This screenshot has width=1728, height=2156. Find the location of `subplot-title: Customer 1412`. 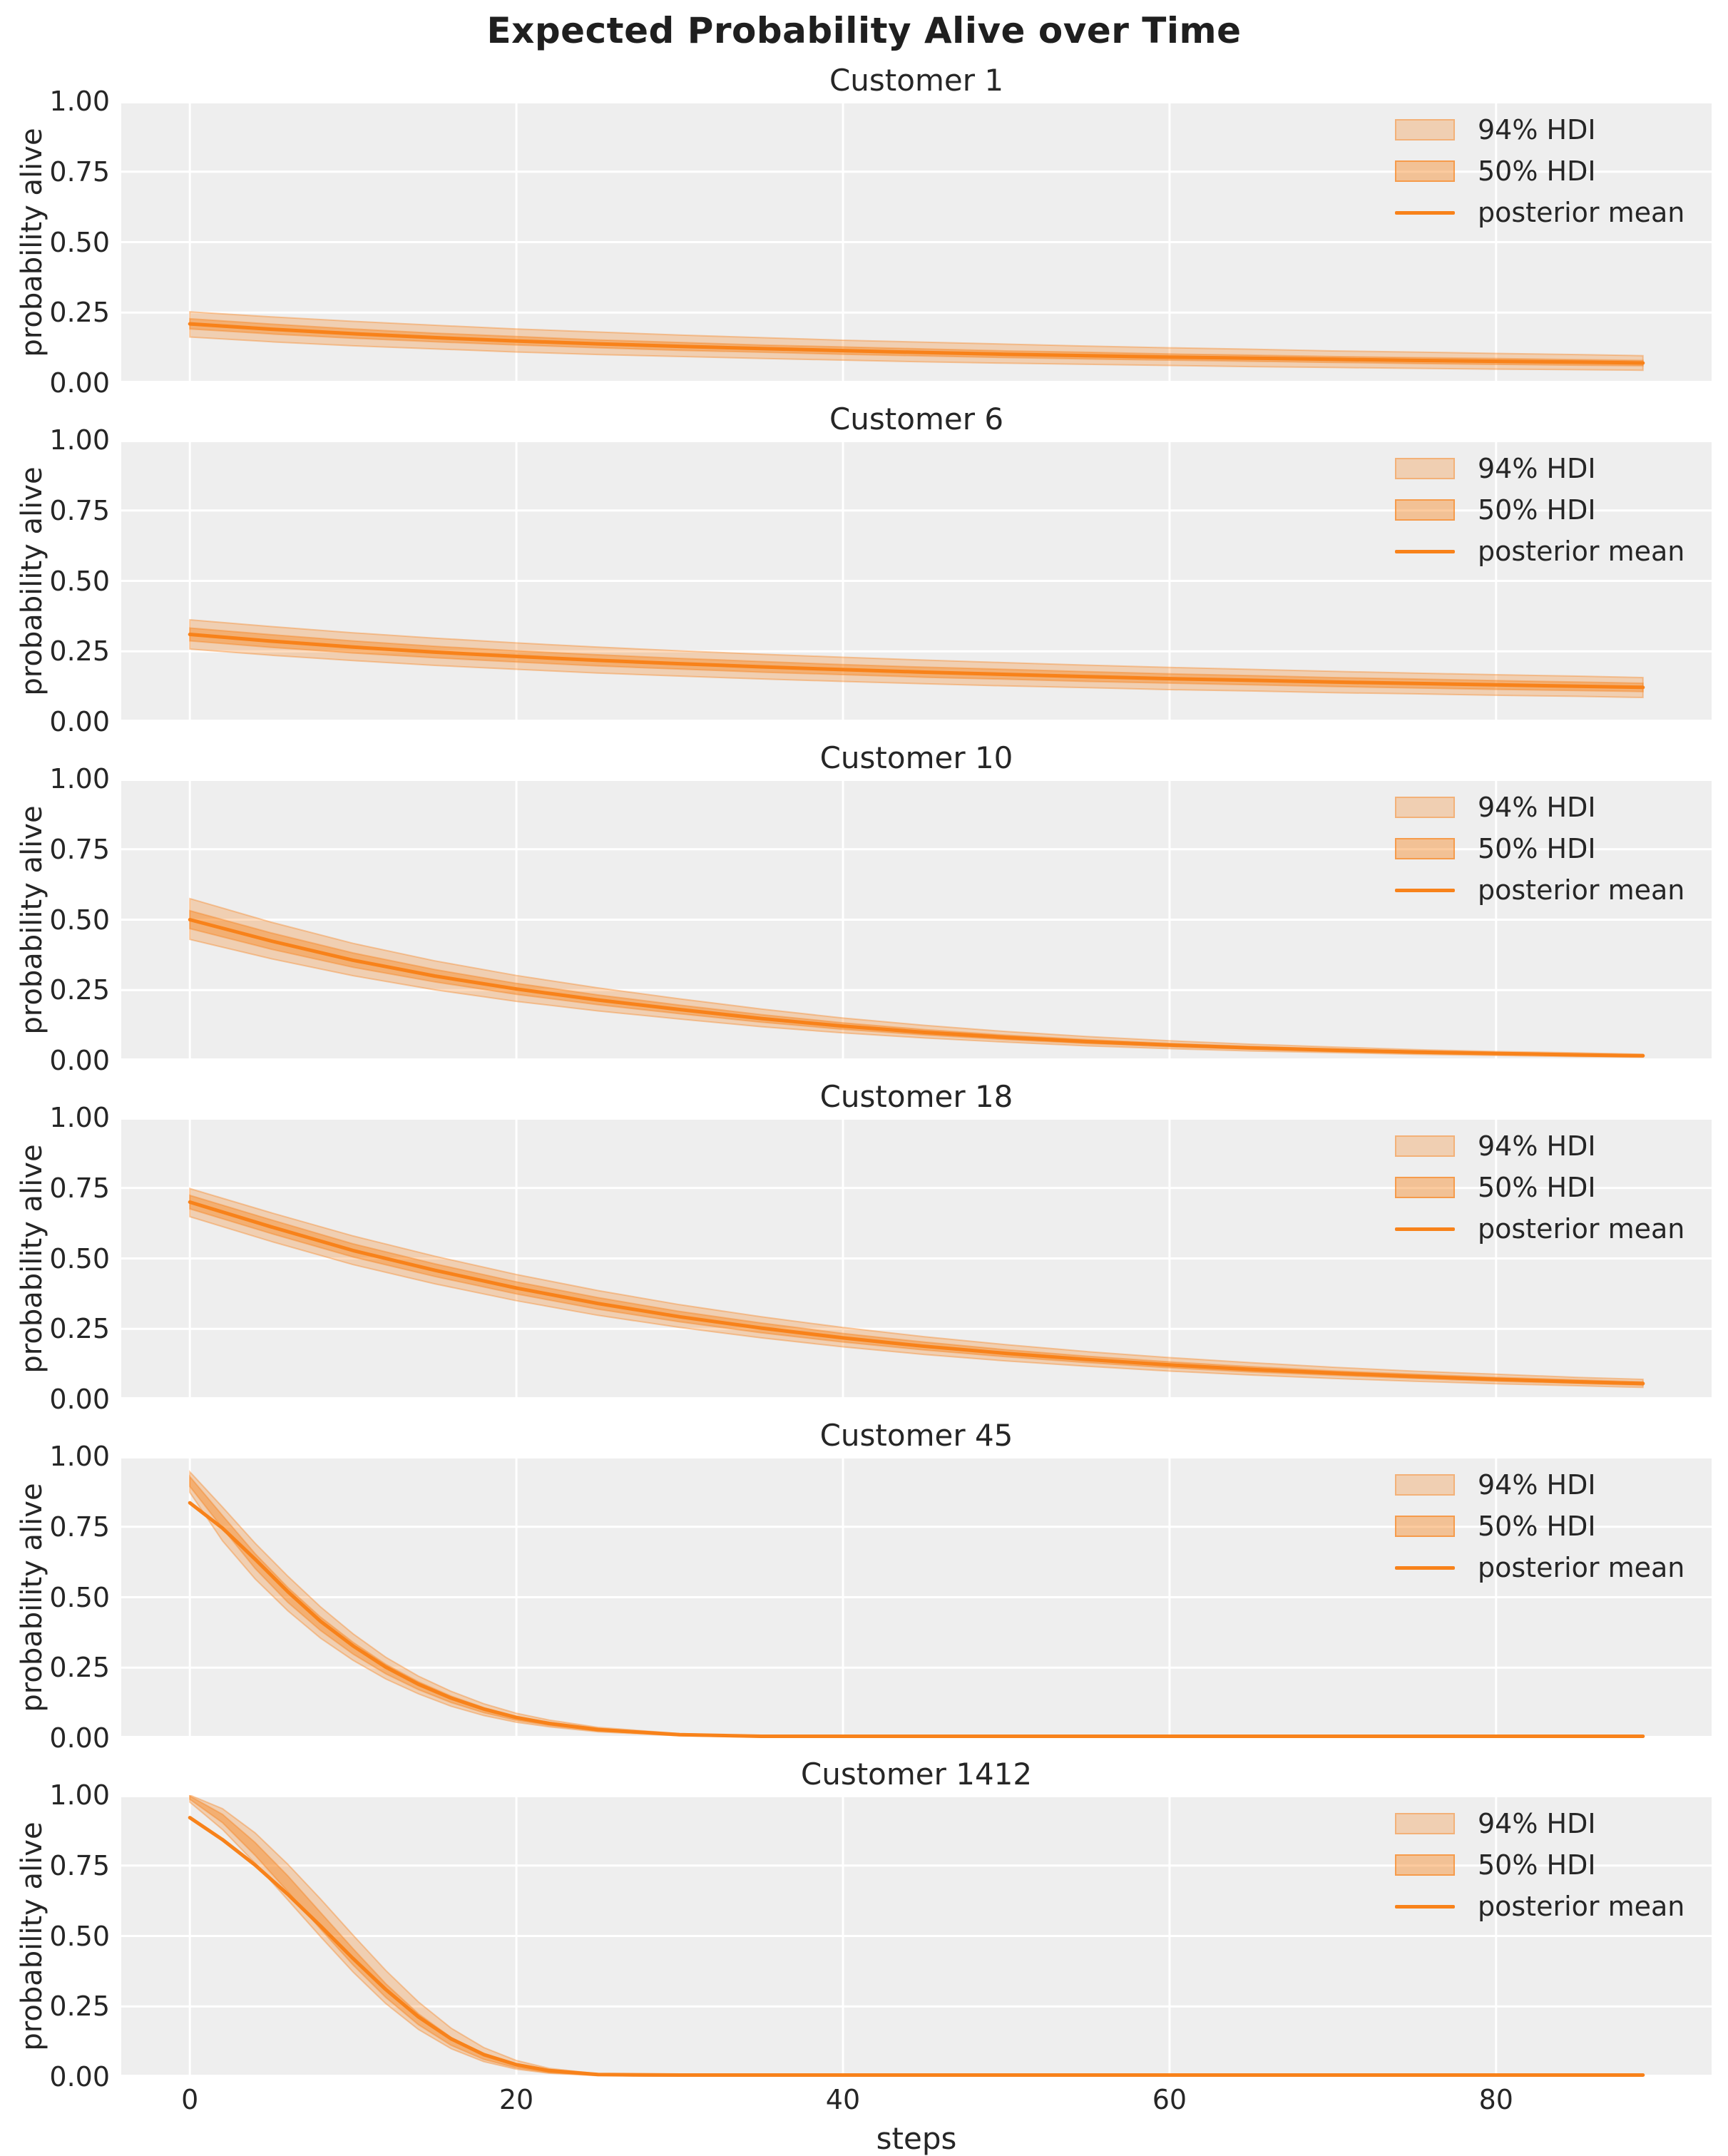

subplot-title: Customer 1412 is located at coordinates (916, 1774).